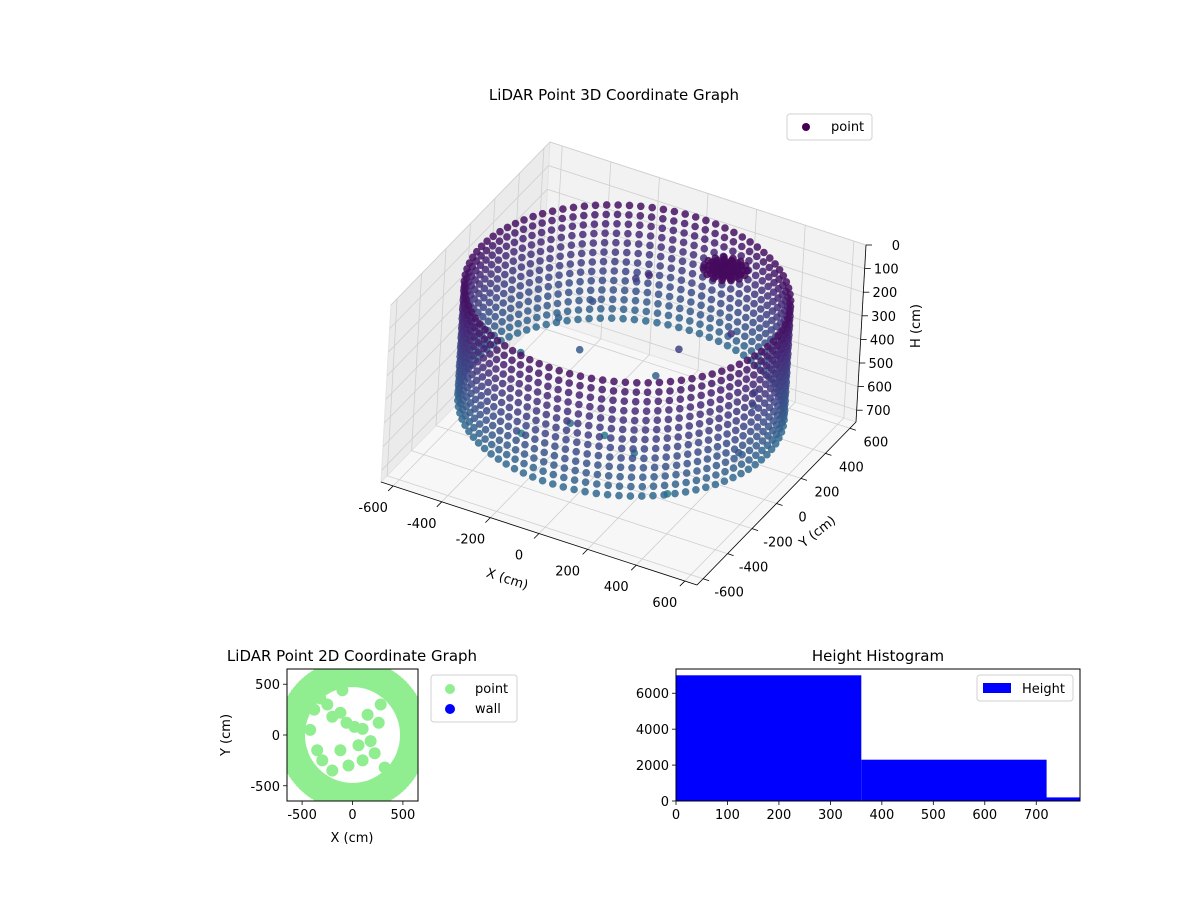 This screenshot has height=900, width=1200. Describe the element at coordinates (830, 815) in the screenshot. I see `histogram-x-tick-label: 300` at that location.